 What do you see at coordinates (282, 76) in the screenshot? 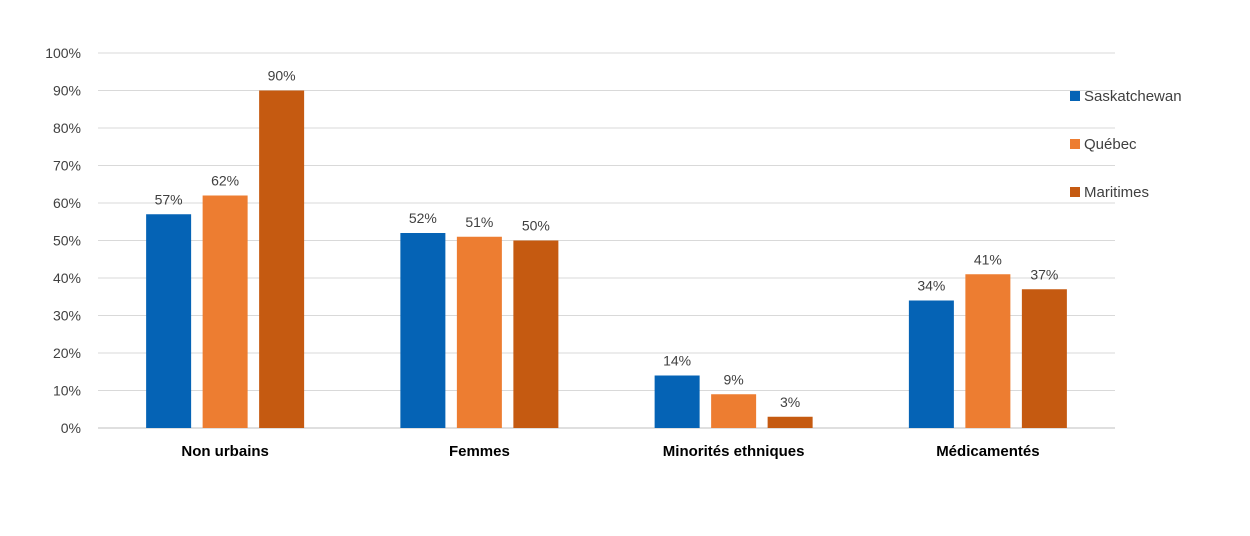
I see `data-label-maritimes-non-urbains: 90%` at bounding box center [282, 76].